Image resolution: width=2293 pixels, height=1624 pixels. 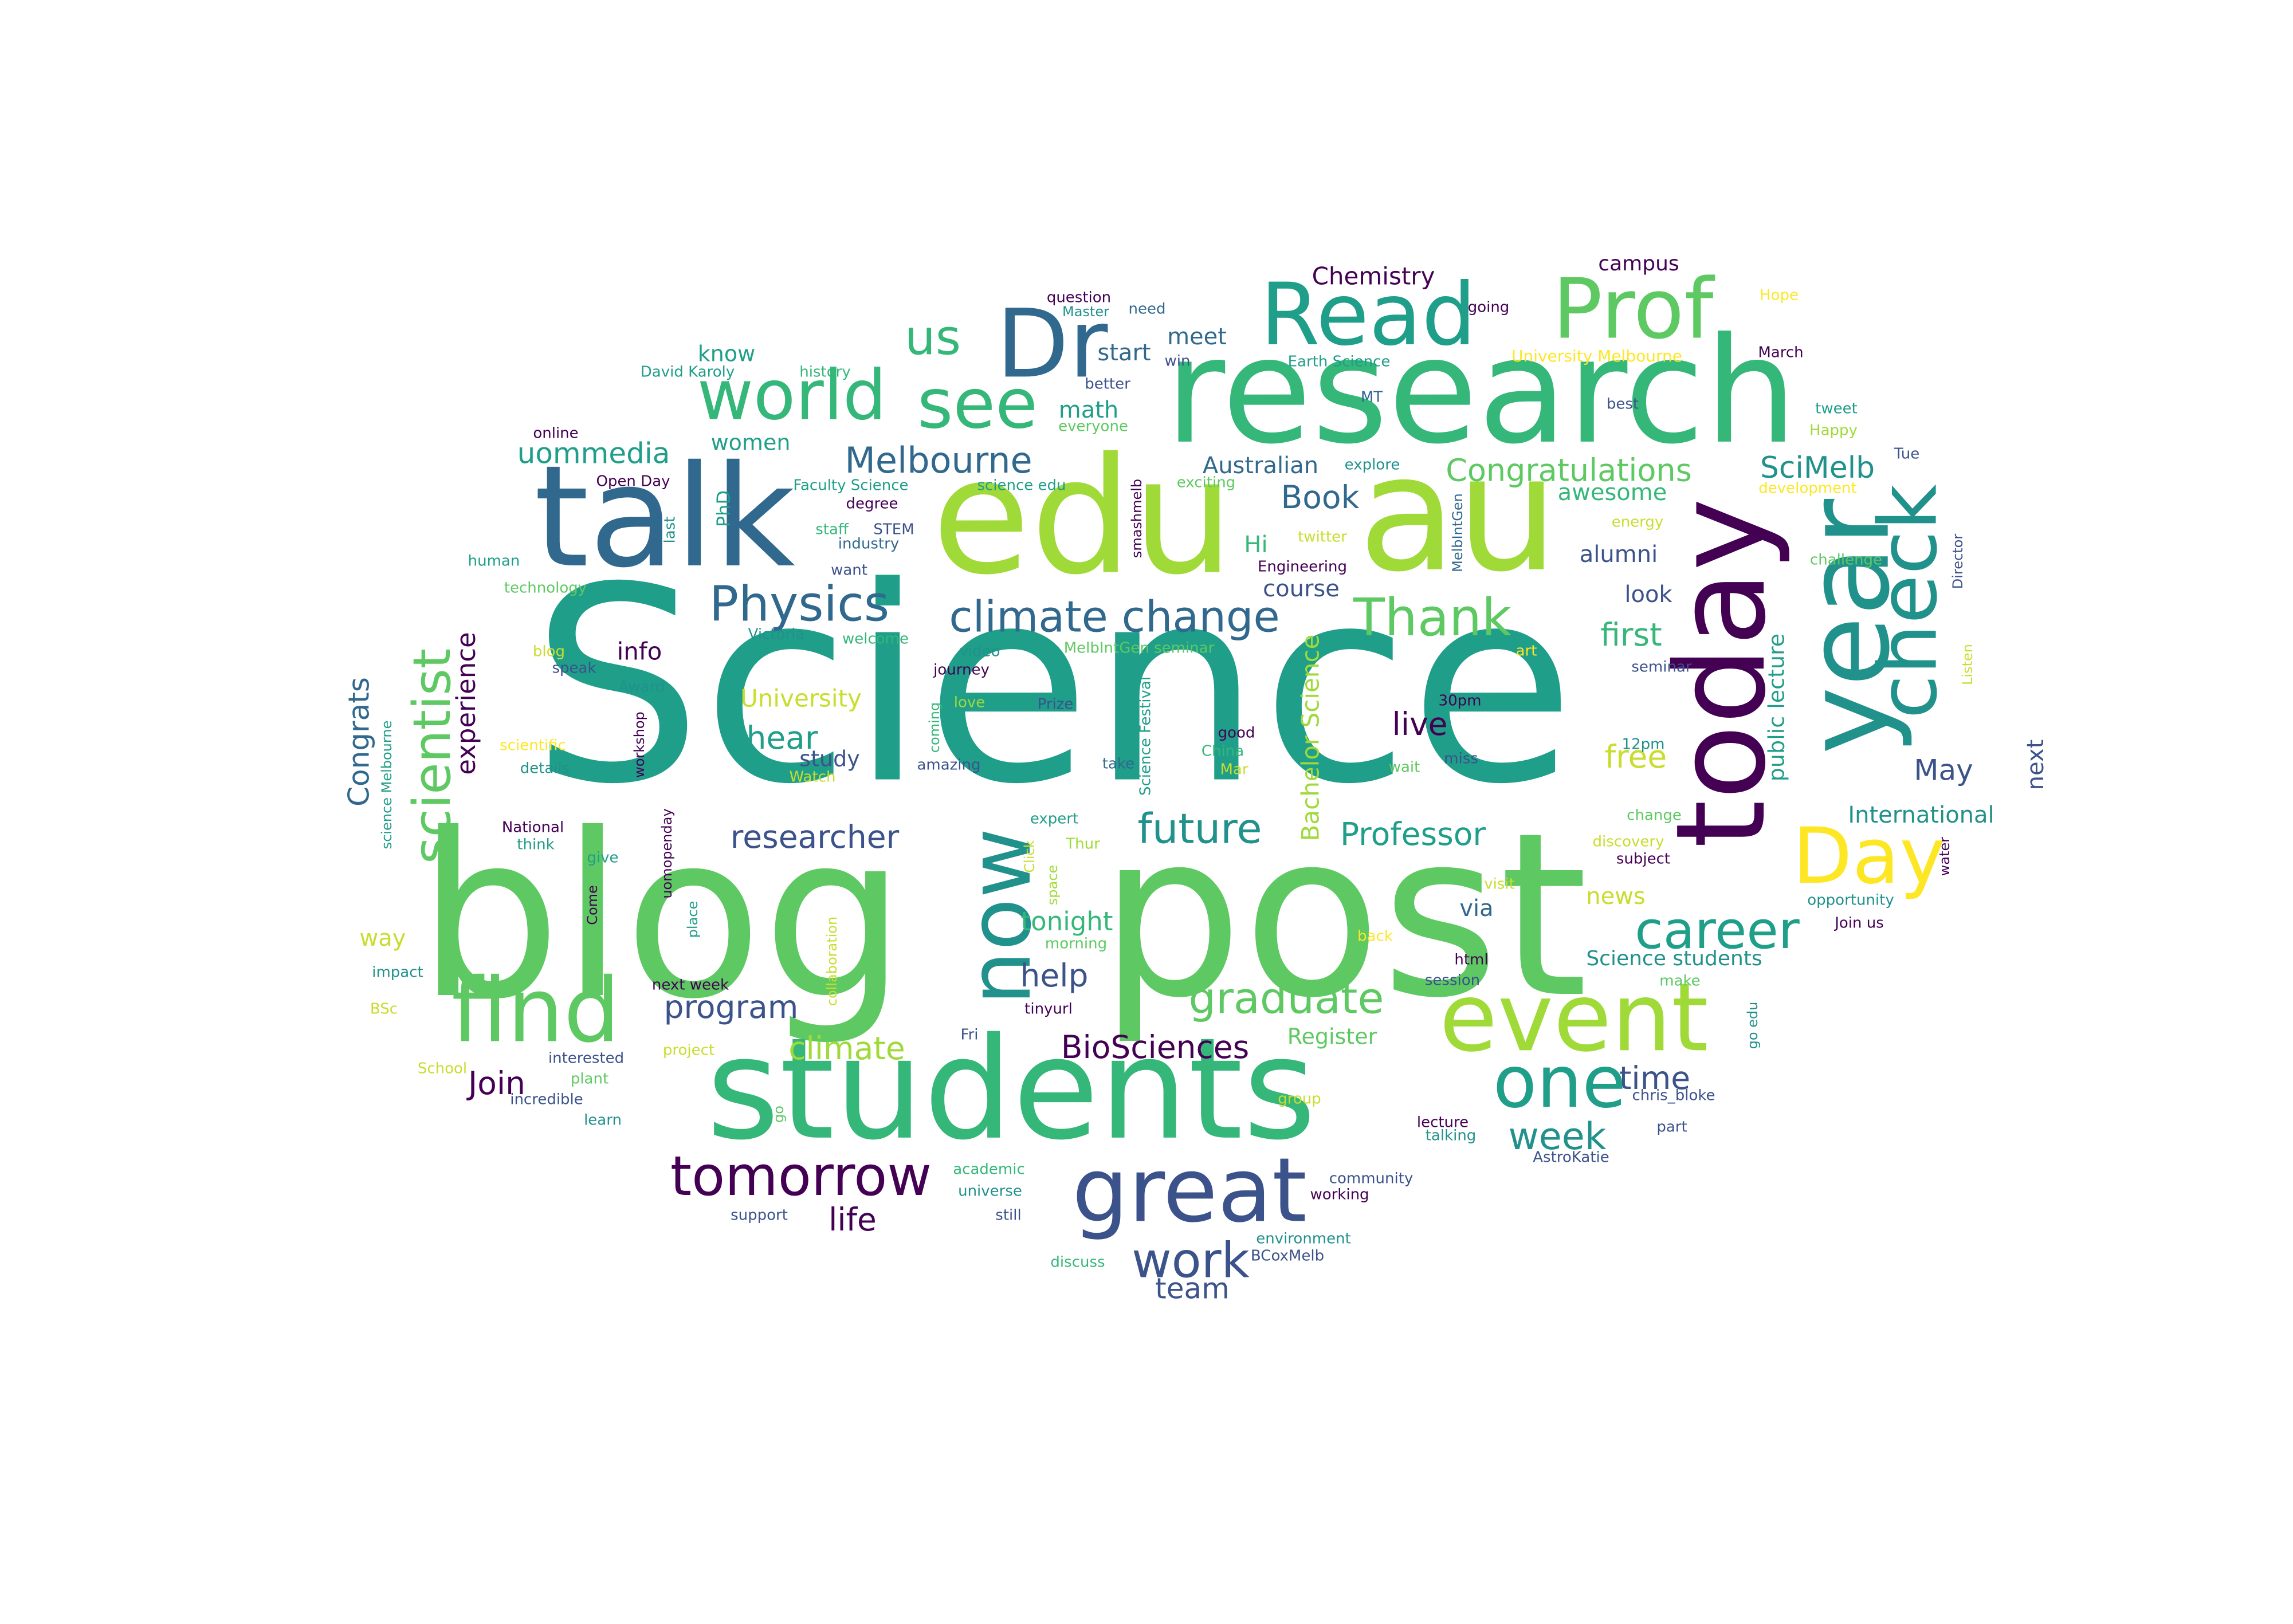 I want to click on word-tue: Tue, so click(x=1906, y=454).